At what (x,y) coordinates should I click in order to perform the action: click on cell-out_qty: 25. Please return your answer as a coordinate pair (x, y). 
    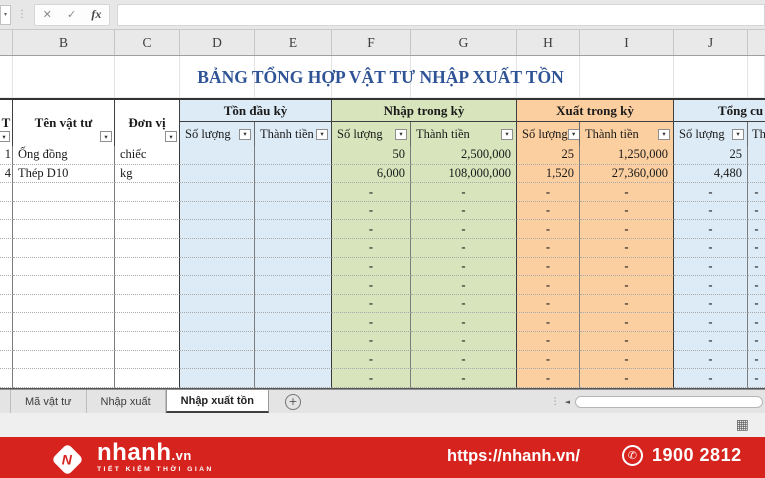
    Looking at the image, I should click on (548, 155).